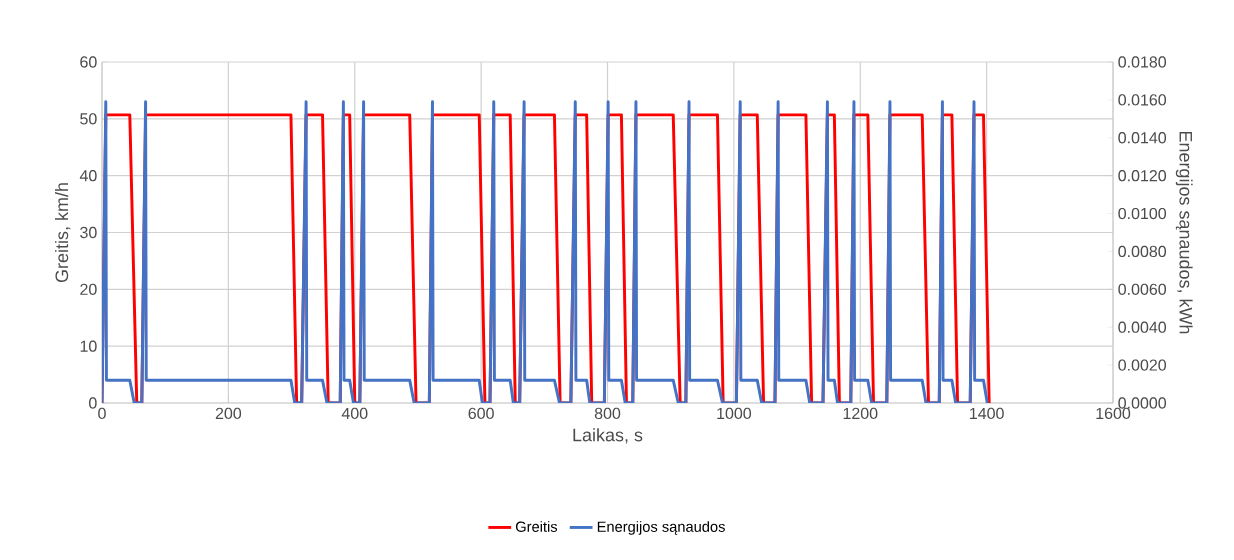 The height and width of the screenshot is (560, 1234). What do you see at coordinates (88, 119) in the screenshot?
I see `y-tick-label: 50` at bounding box center [88, 119].